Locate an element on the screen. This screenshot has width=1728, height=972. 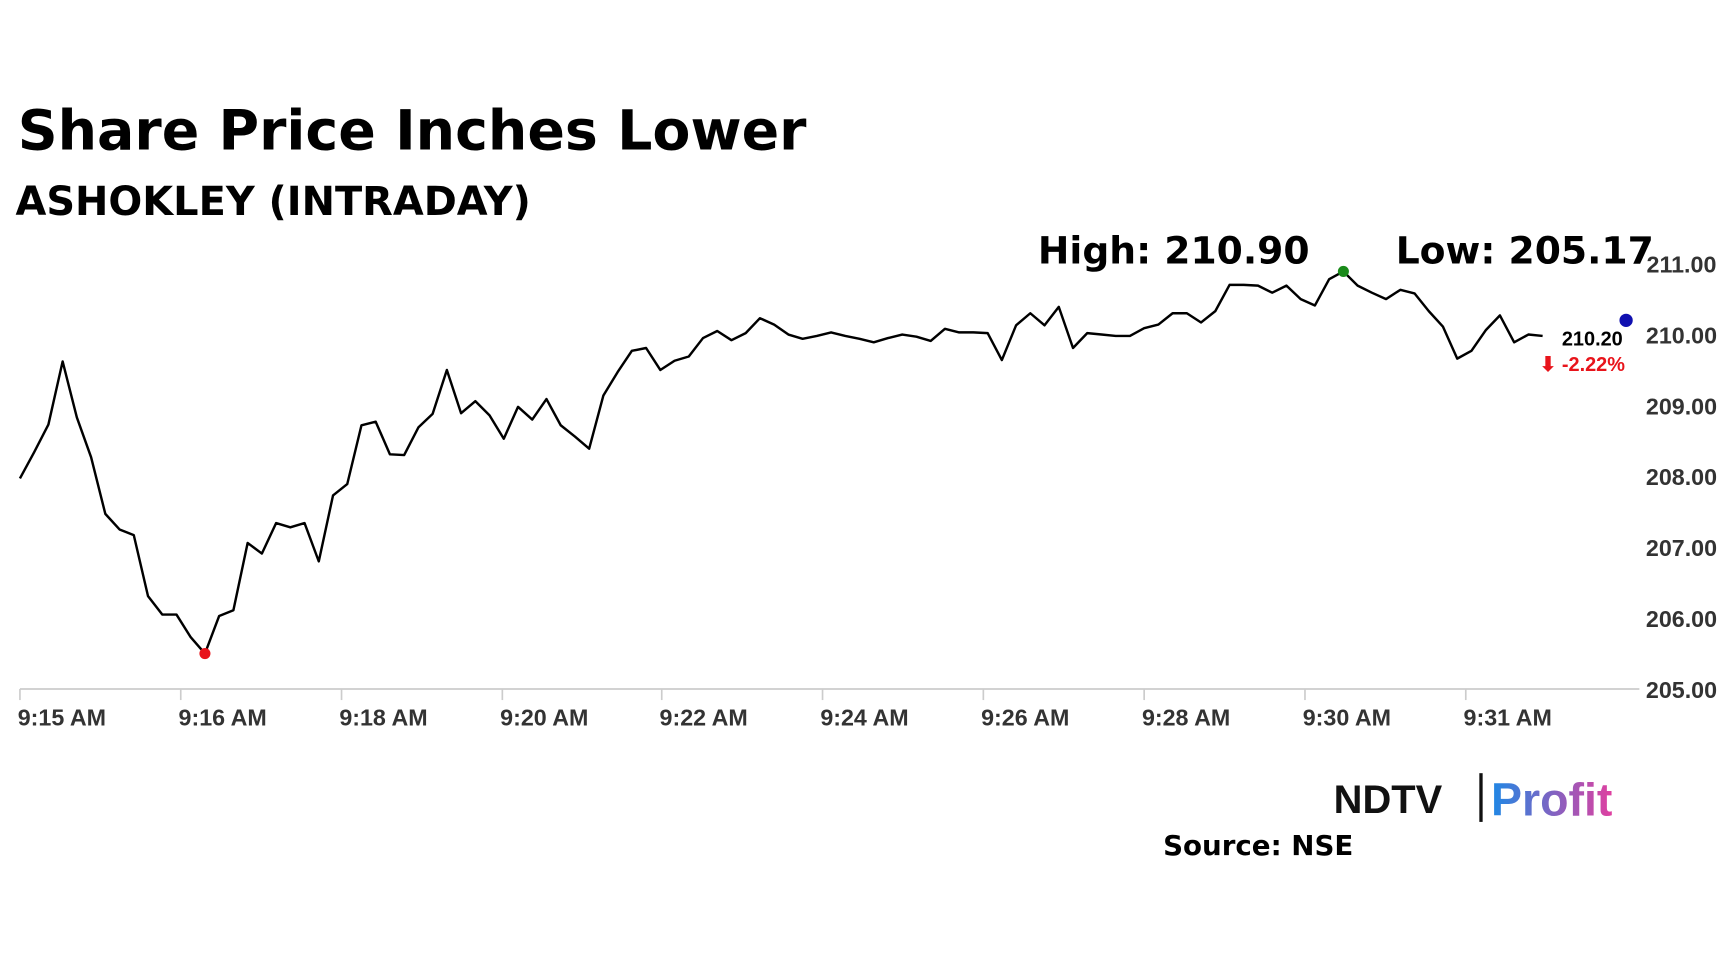
y-tick-label: 209.00 is located at coordinates (1681, 406).